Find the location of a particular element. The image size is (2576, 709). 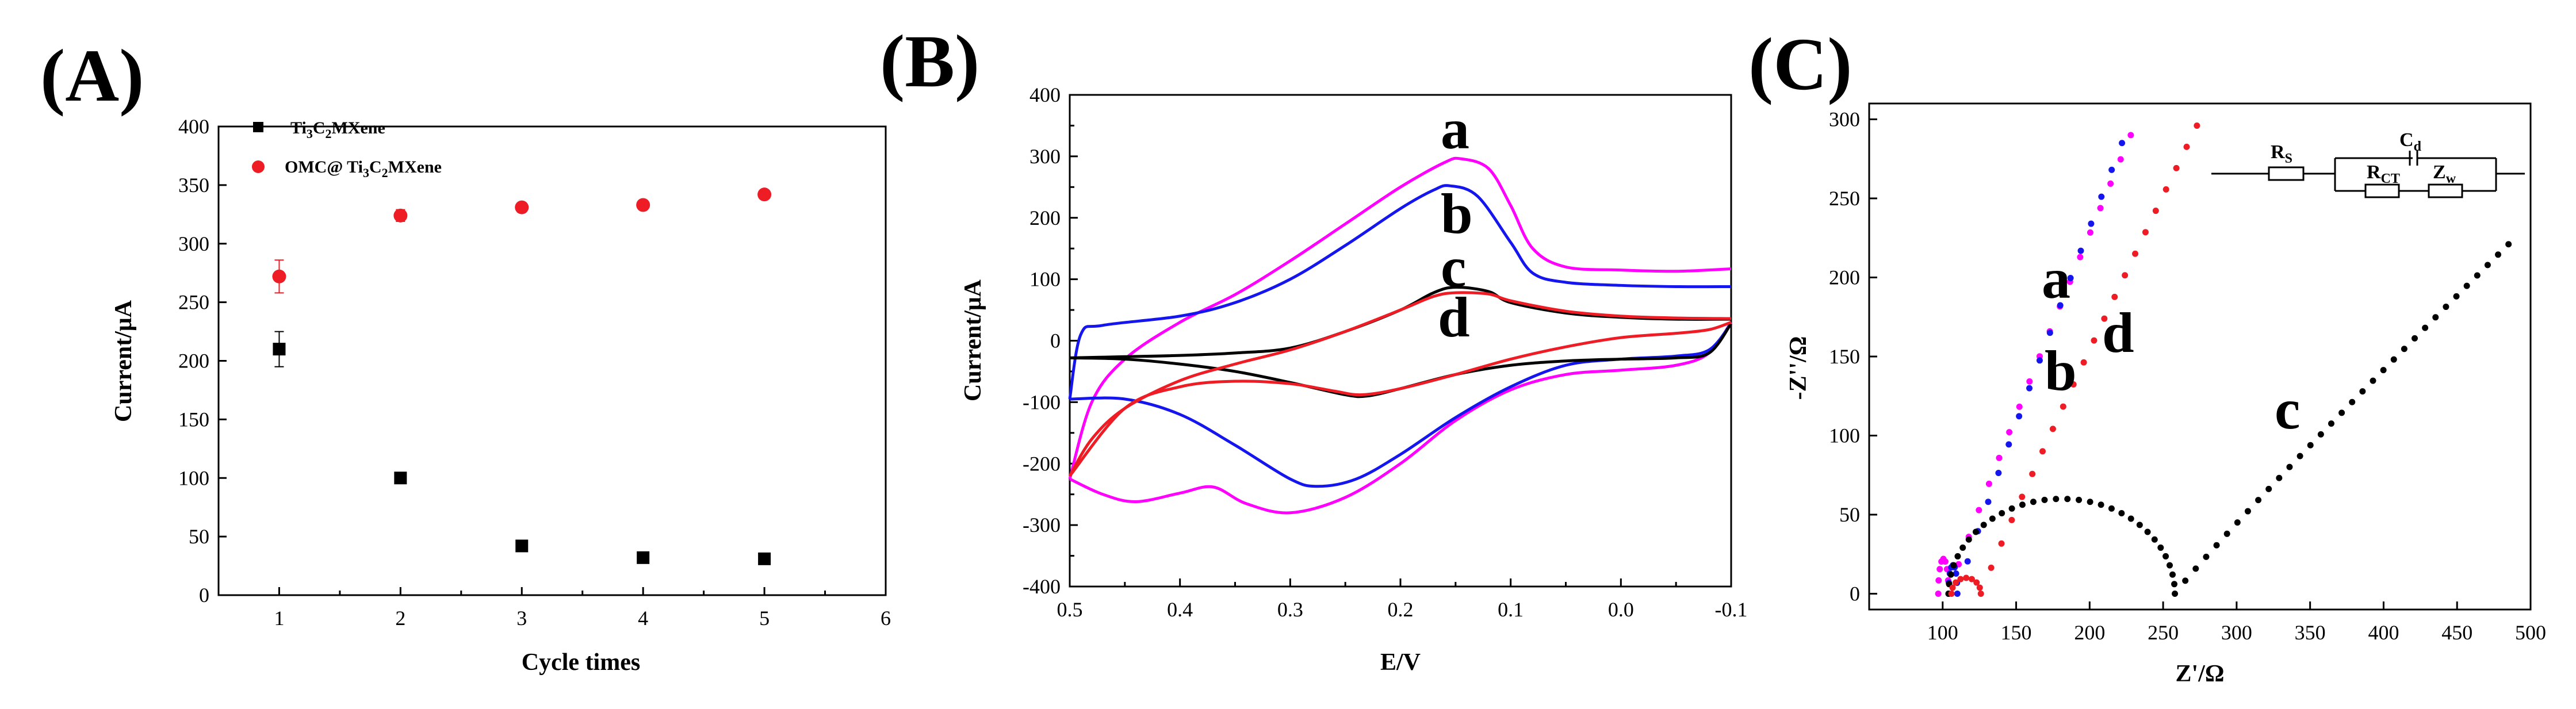

panel-b-ytick-label: 400 is located at coordinates (1045, 94).